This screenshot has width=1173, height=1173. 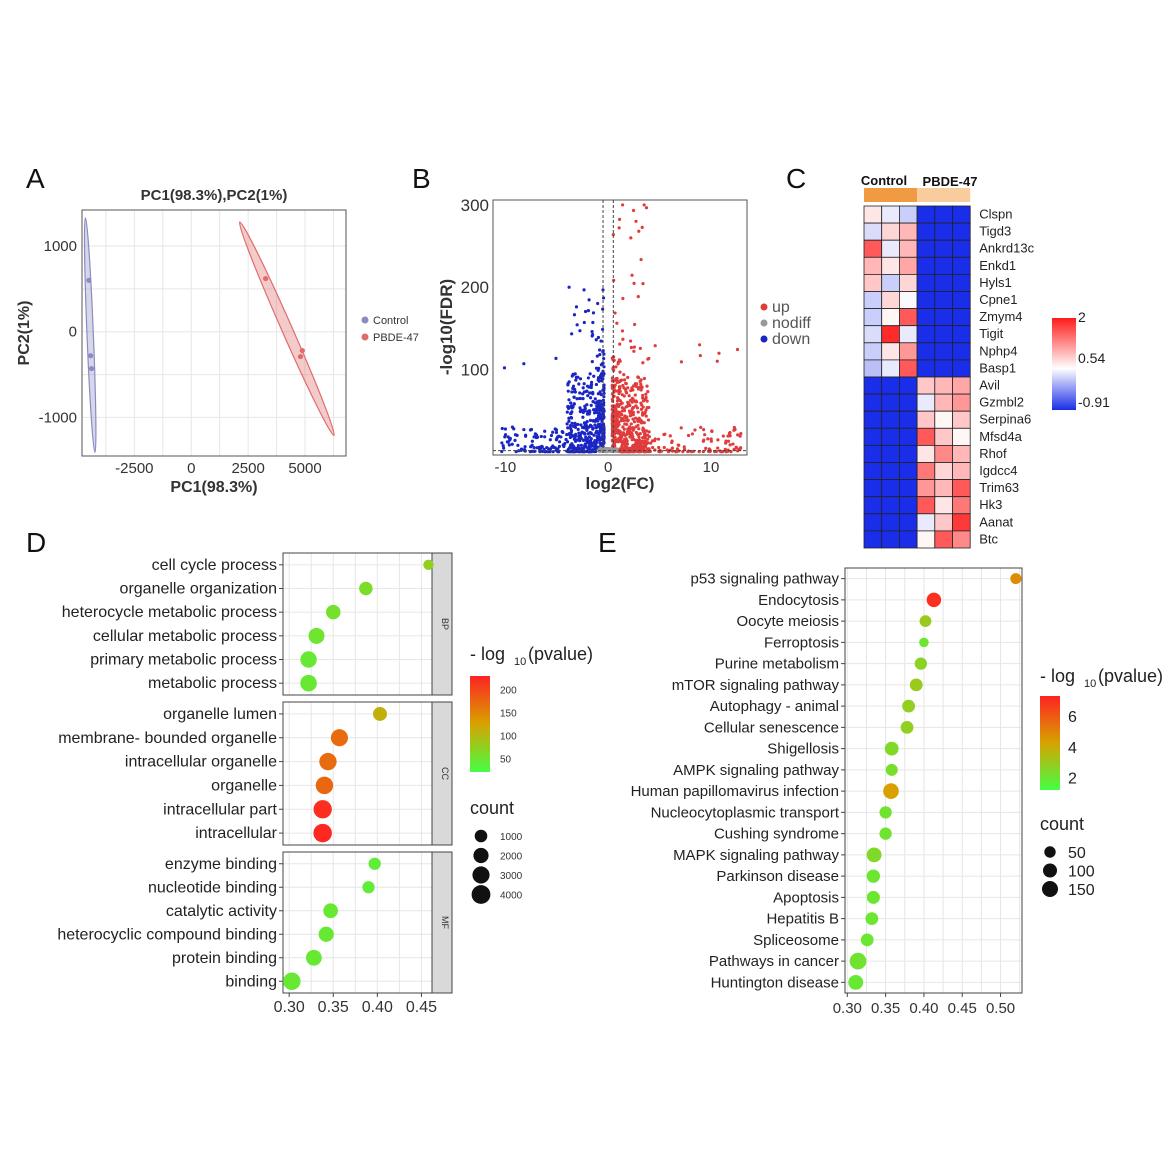 What do you see at coordinates (1050, 889) in the screenshot?
I see `kegg-size-marker` at bounding box center [1050, 889].